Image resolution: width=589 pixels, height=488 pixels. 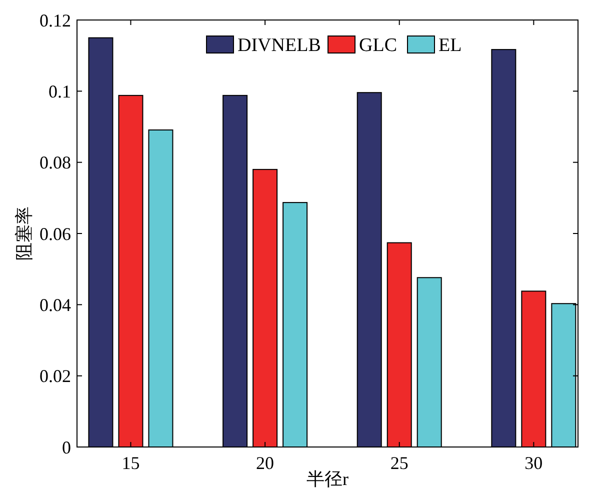 What do you see at coordinates (399, 463) in the screenshot?
I see `x-tick-label: 25` at bounding box center [399, 463].